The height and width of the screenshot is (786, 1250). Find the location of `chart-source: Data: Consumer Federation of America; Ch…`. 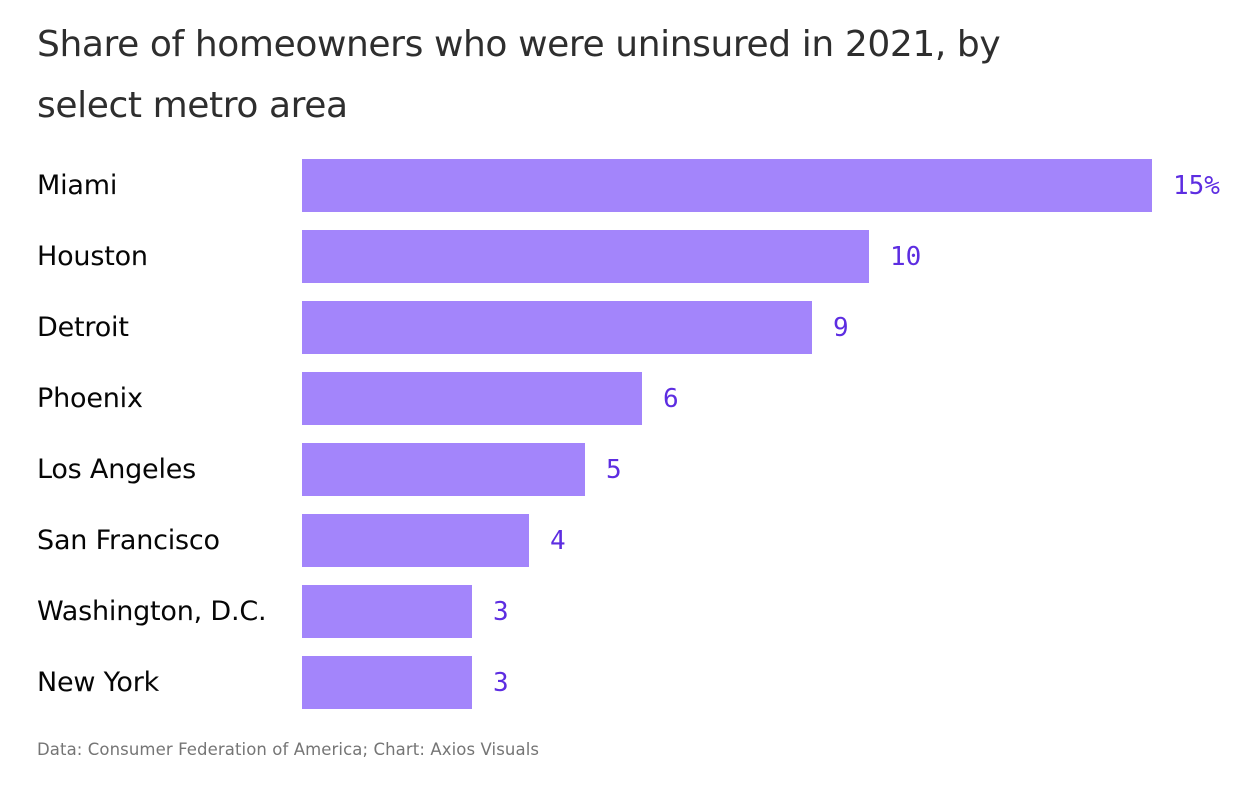

chart-source: Data: Consumer Federation of America; Ch… is located at coordinates (288, 749).